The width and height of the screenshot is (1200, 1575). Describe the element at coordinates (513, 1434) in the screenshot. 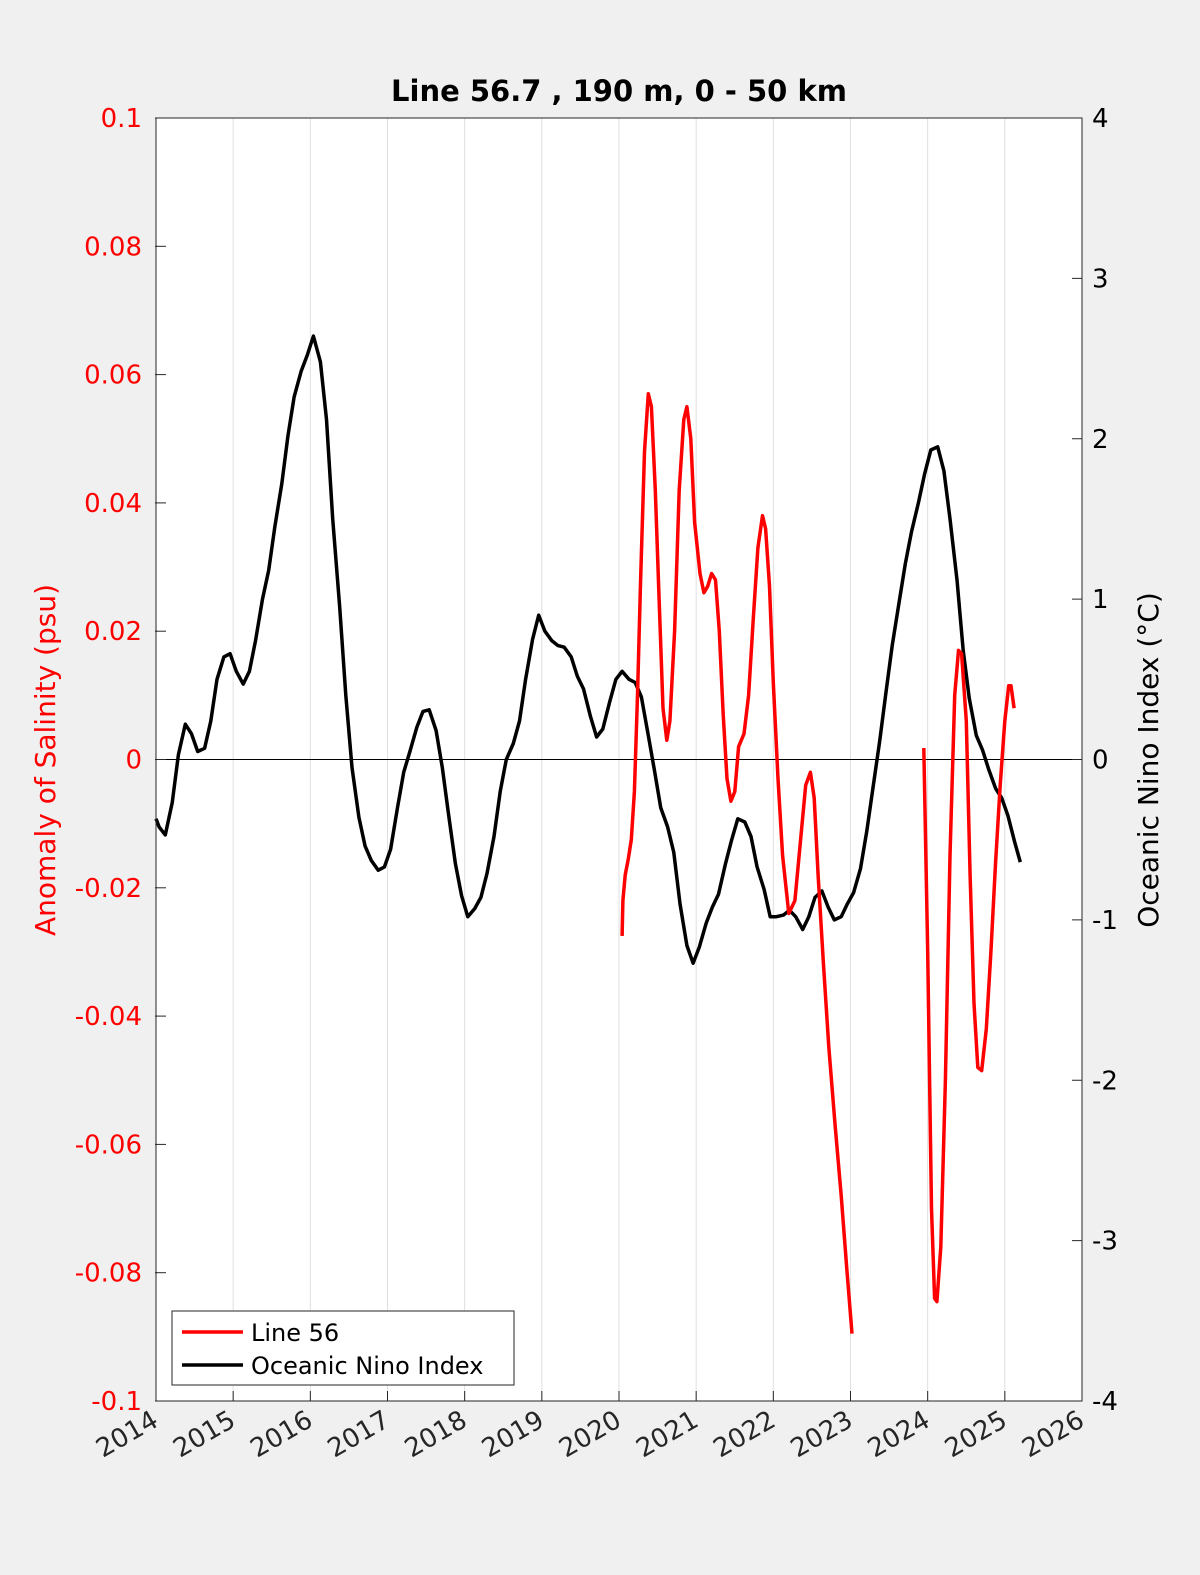

I see `x-tick-label: 2019` at that location.